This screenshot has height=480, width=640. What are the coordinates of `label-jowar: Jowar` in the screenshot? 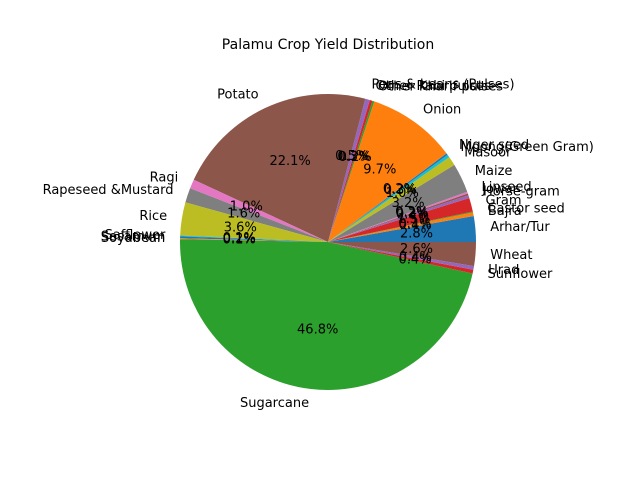 It's located at (499, 189).